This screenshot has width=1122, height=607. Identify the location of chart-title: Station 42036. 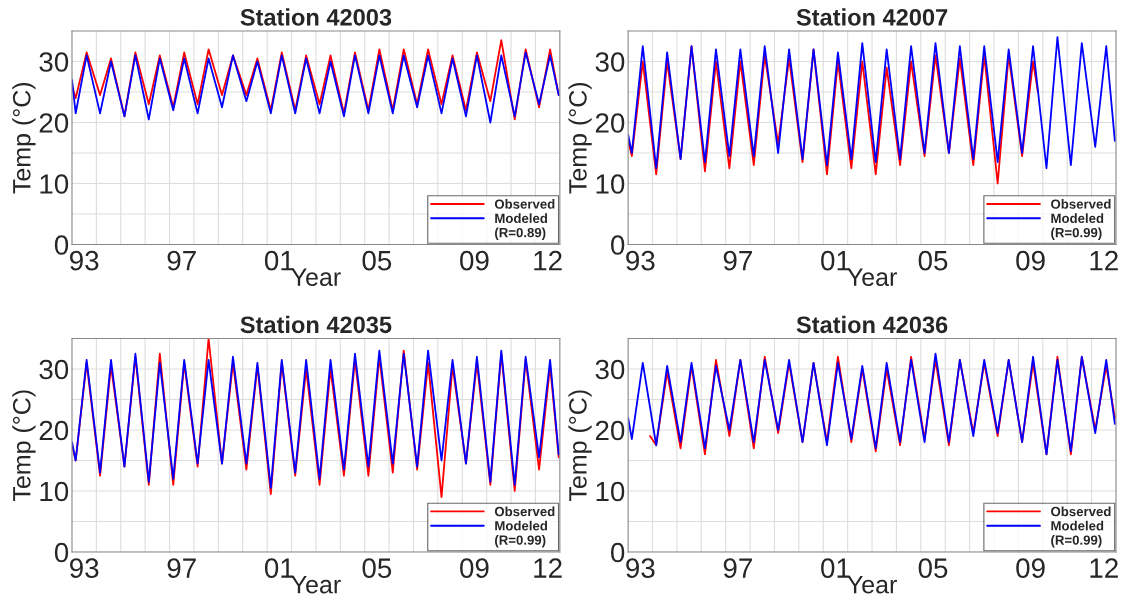
(872, 324).